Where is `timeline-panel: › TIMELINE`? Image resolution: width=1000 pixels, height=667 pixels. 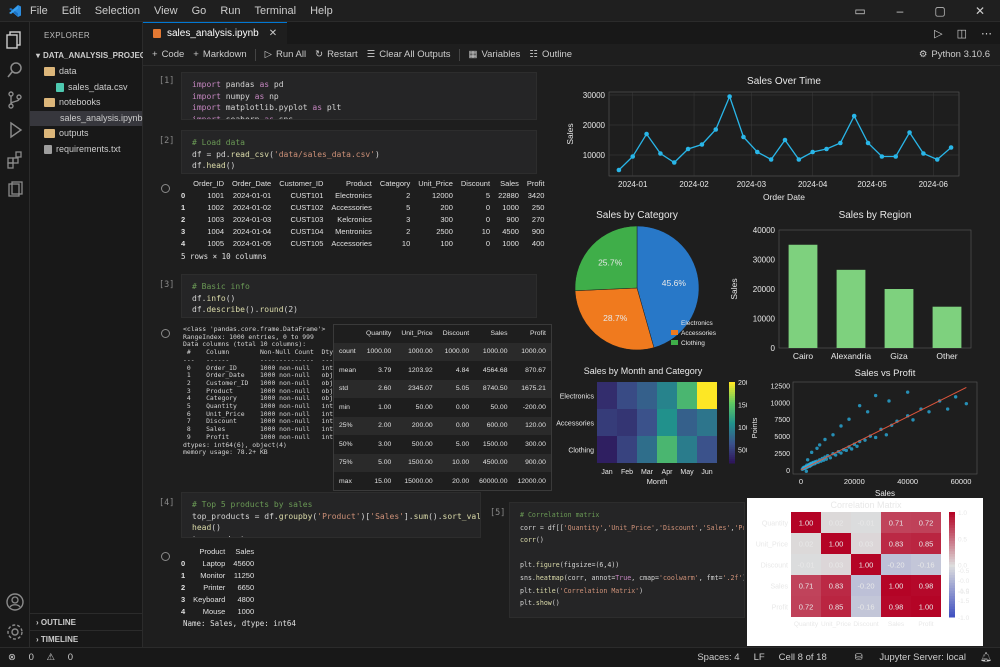 timeline-panel: › TIMELINE is located at coordinates (86, 638).